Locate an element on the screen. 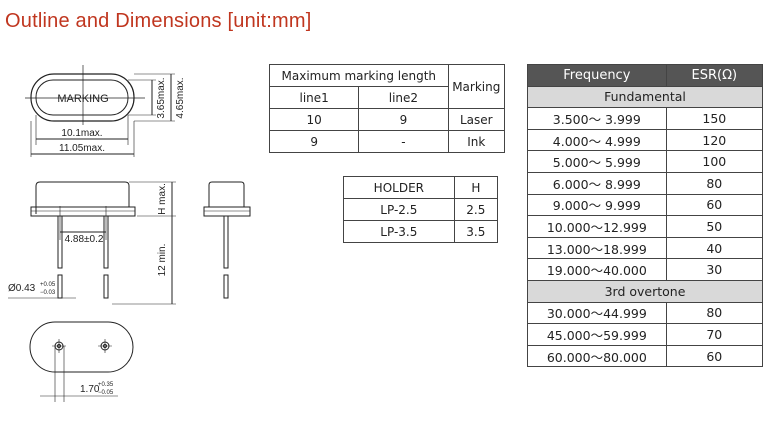 The height and width of the screenshot is (432, 775). table-row: 6.000〜 8.999 80 is located at coordinates (645, 183).